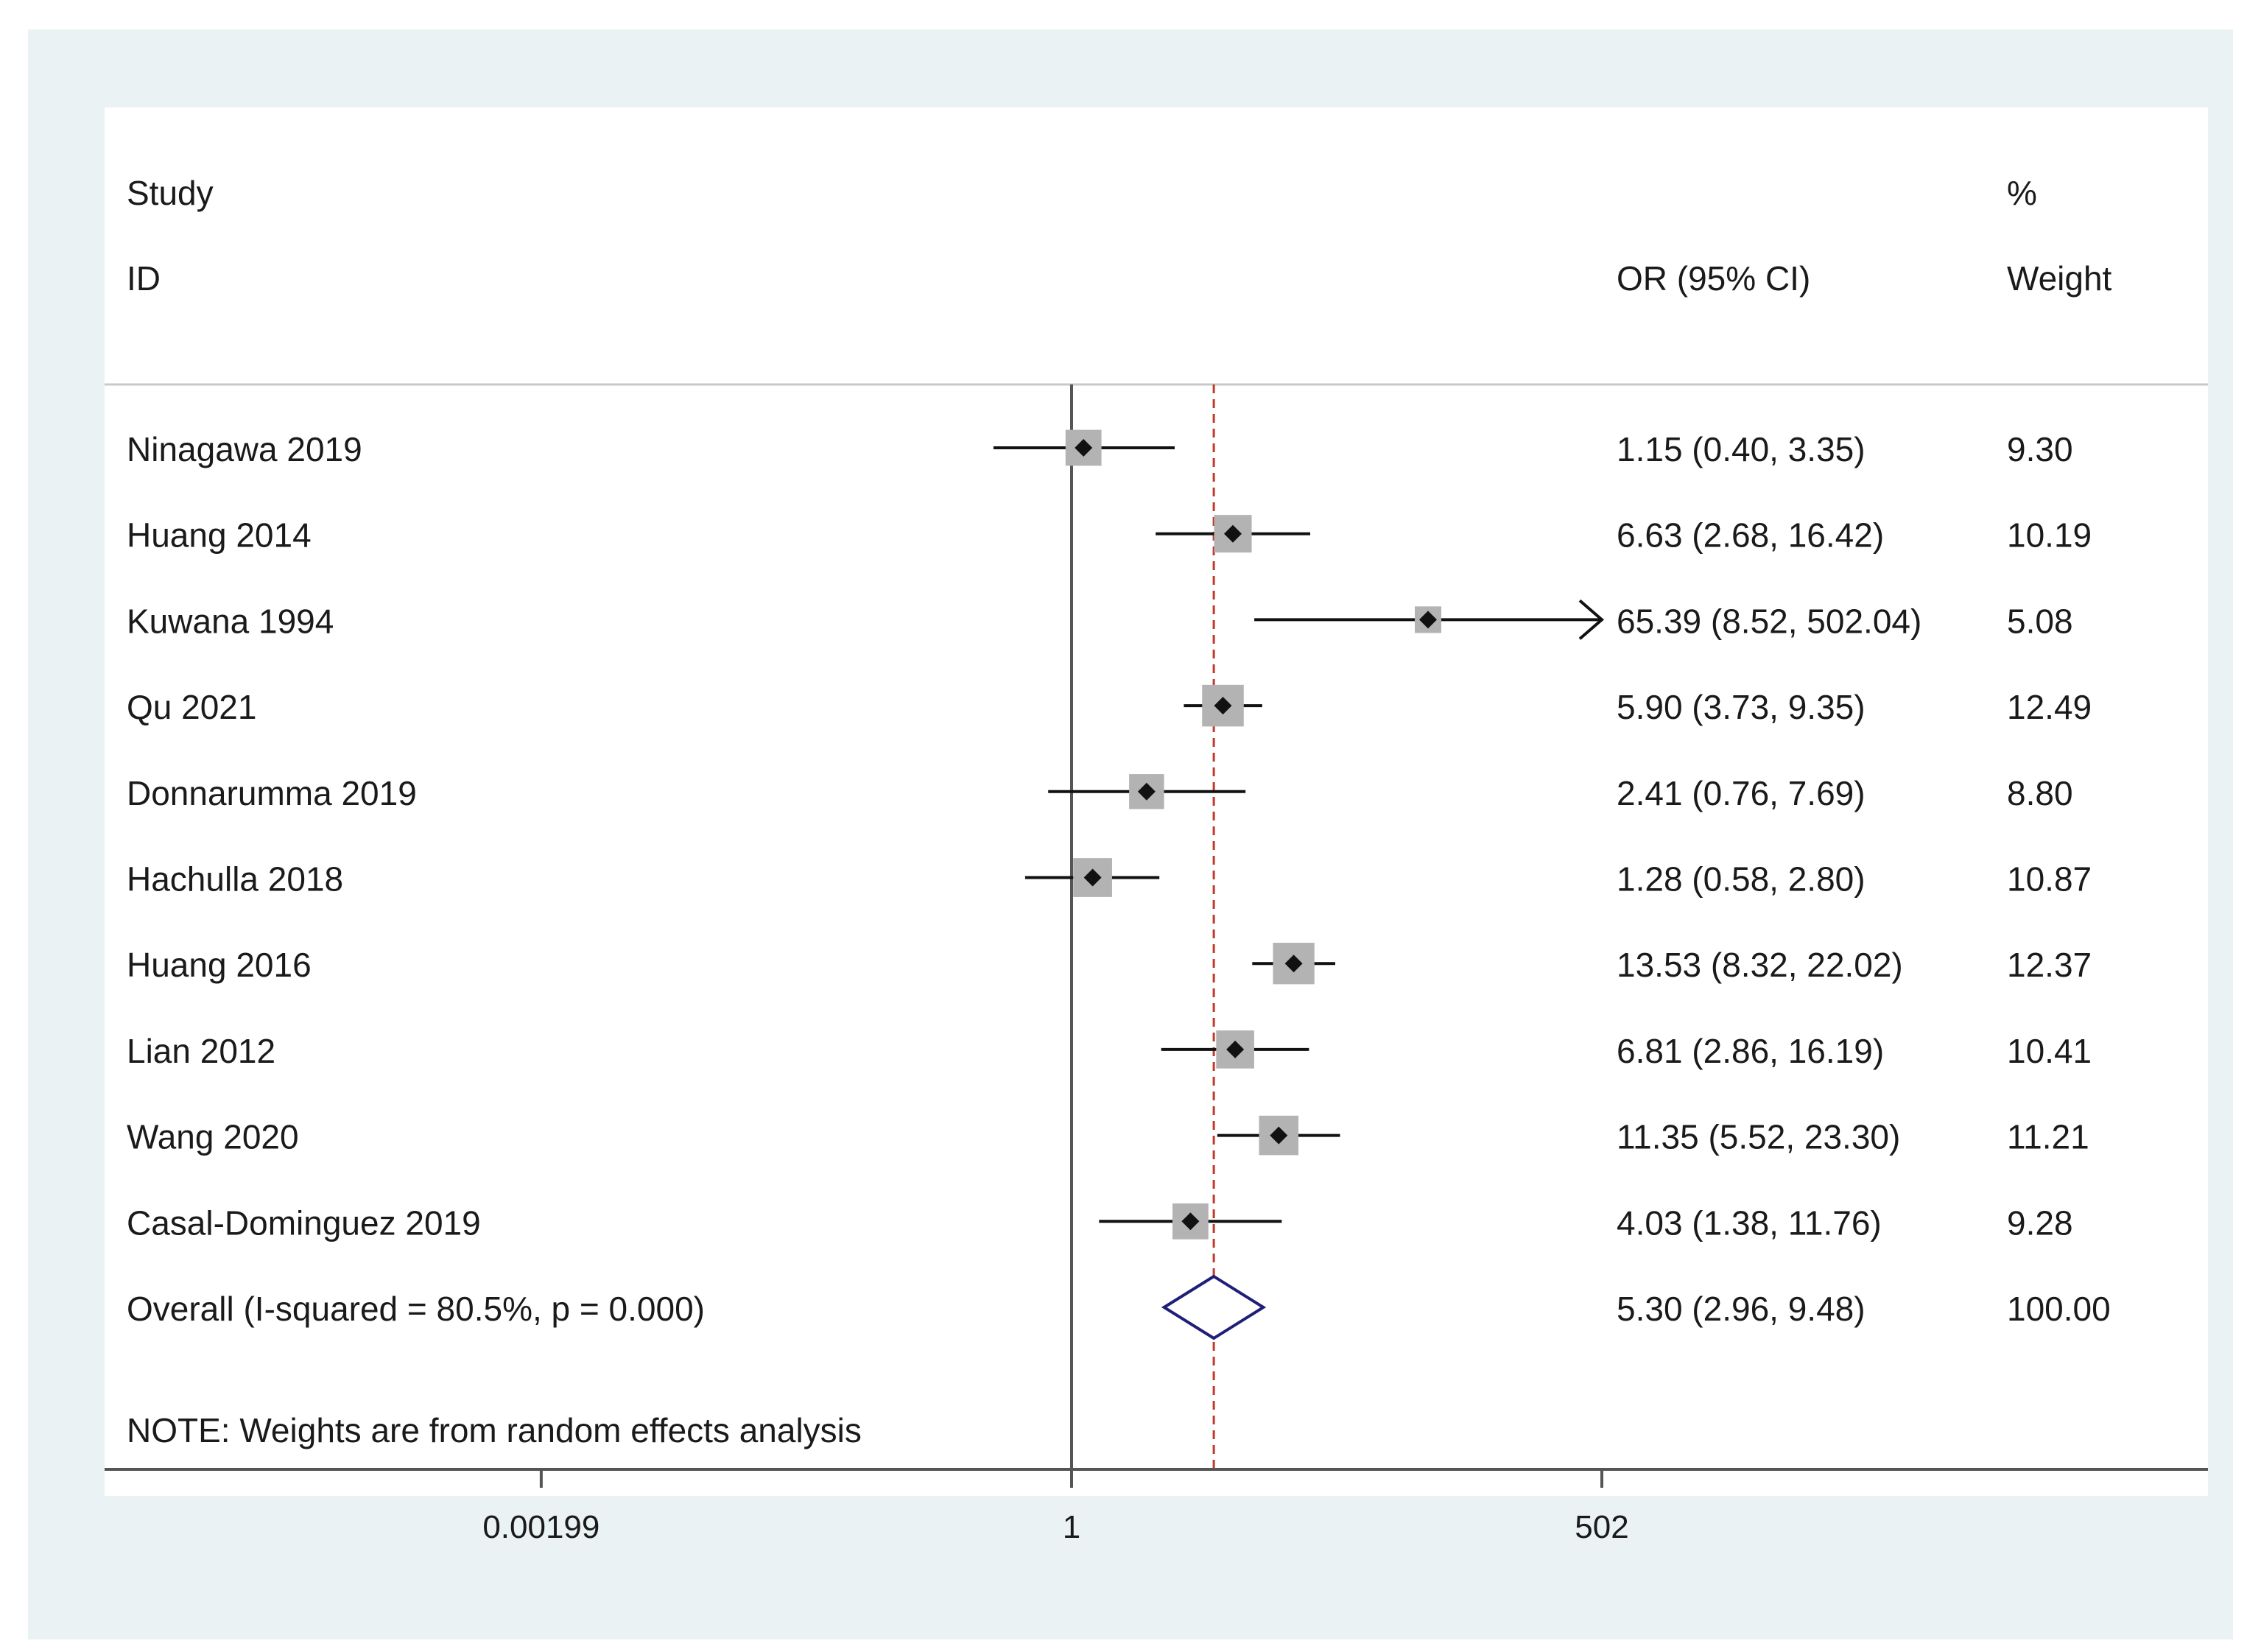 Image resolution: width=2261 pixels, height=1652 pixels. I want to click on header-percent: %, so click(2022, 193).